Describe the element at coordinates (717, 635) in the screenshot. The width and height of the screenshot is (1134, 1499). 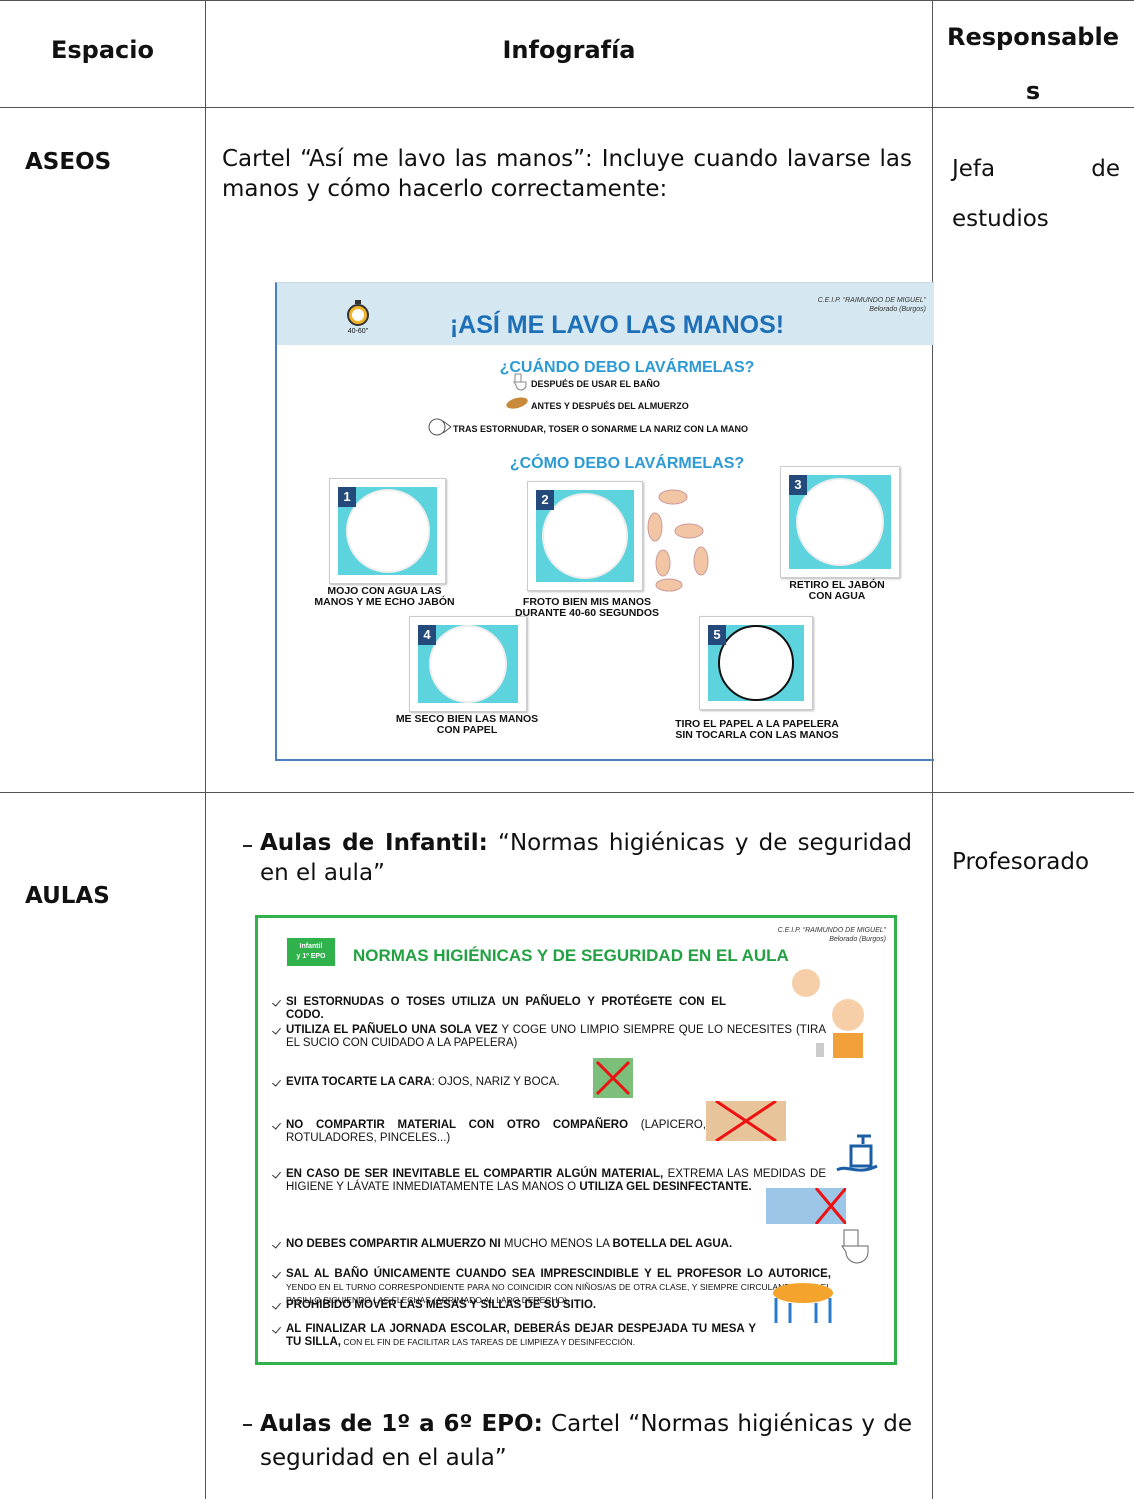
I see `step-number: 5` at that location.